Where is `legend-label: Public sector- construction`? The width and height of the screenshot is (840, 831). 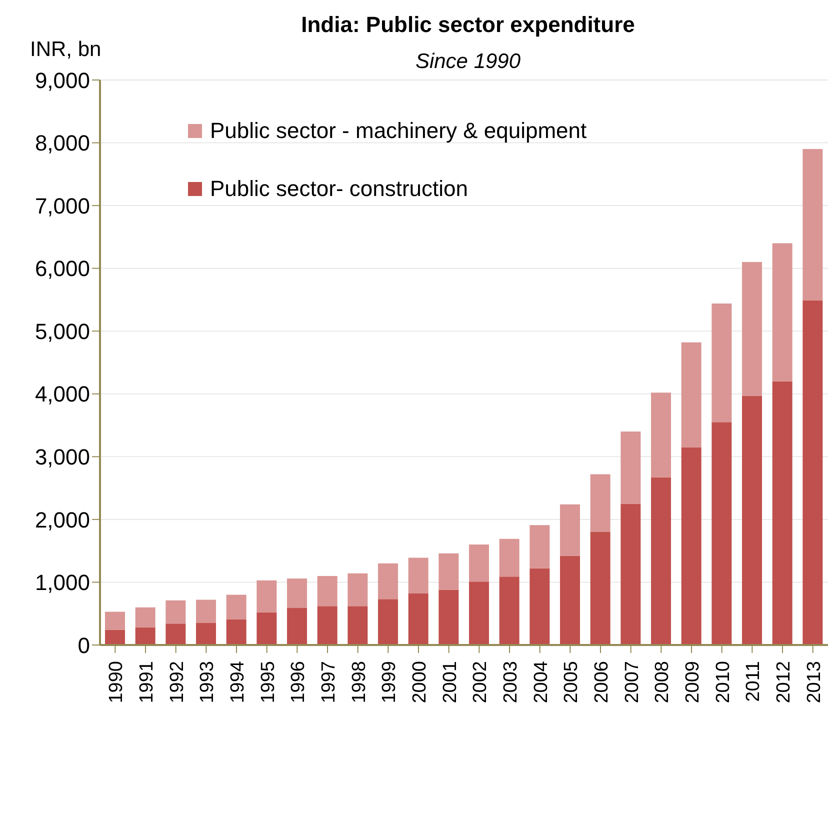
legend-label: Public sector- construction is located at coordinates (339, 189).